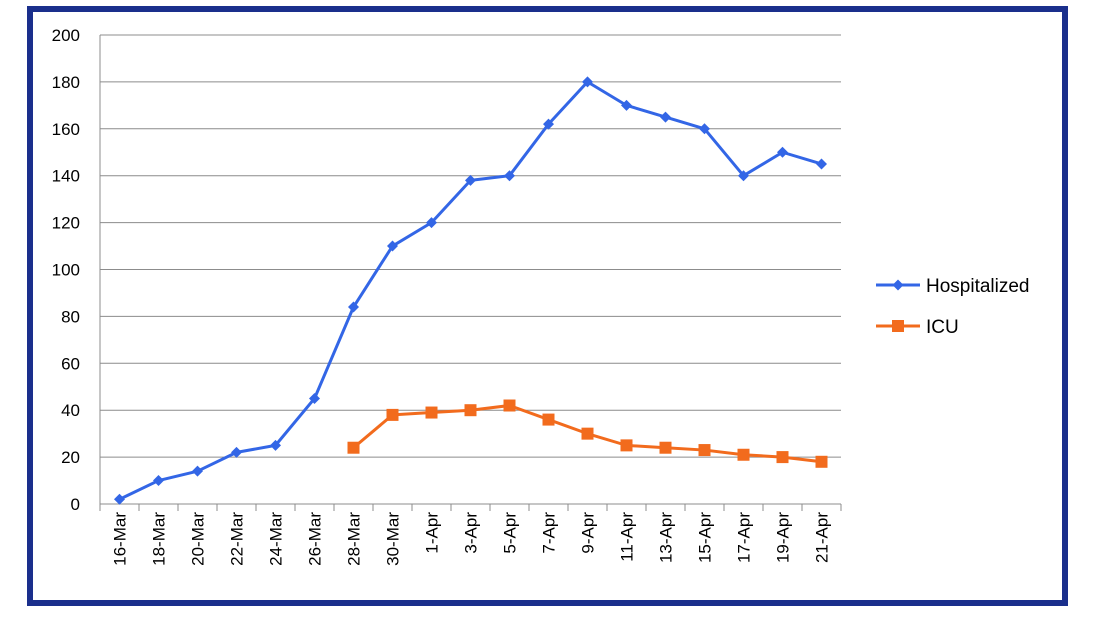 The height and width of the screenshot is (617, 1100). Describe the element at coordinates (66, 82) in the screenshot. I see `y-tick-label: 180` at that location.